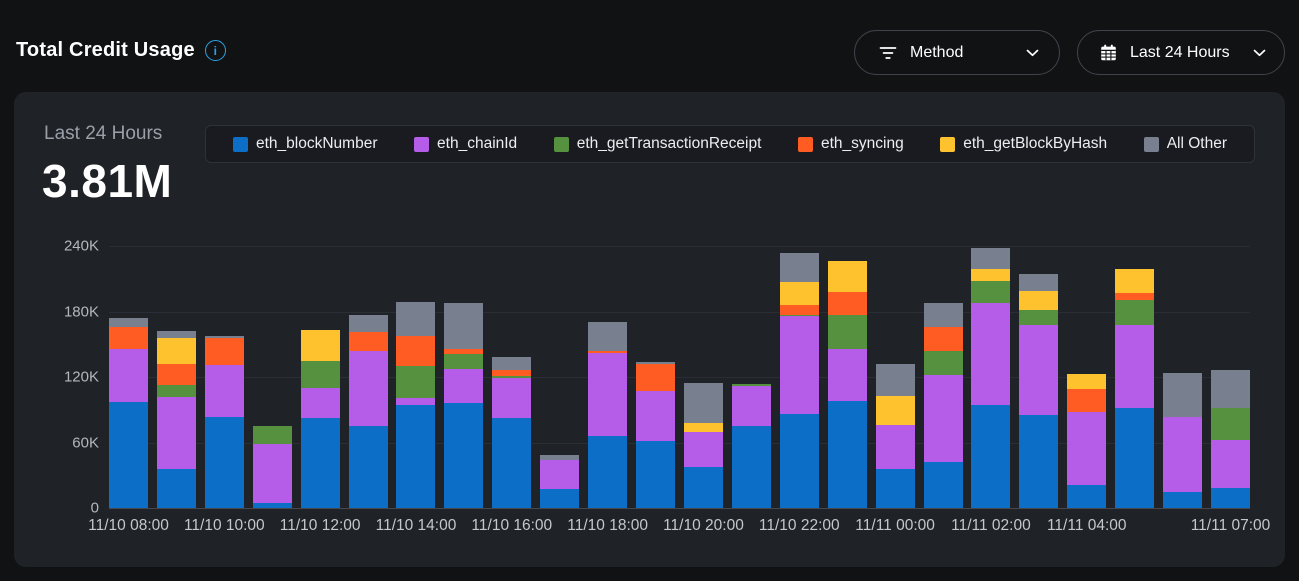  What do you see at coordinates (215, 50) in the screenshot?
I see `info-icon: i` at bounding box center [215, 50].